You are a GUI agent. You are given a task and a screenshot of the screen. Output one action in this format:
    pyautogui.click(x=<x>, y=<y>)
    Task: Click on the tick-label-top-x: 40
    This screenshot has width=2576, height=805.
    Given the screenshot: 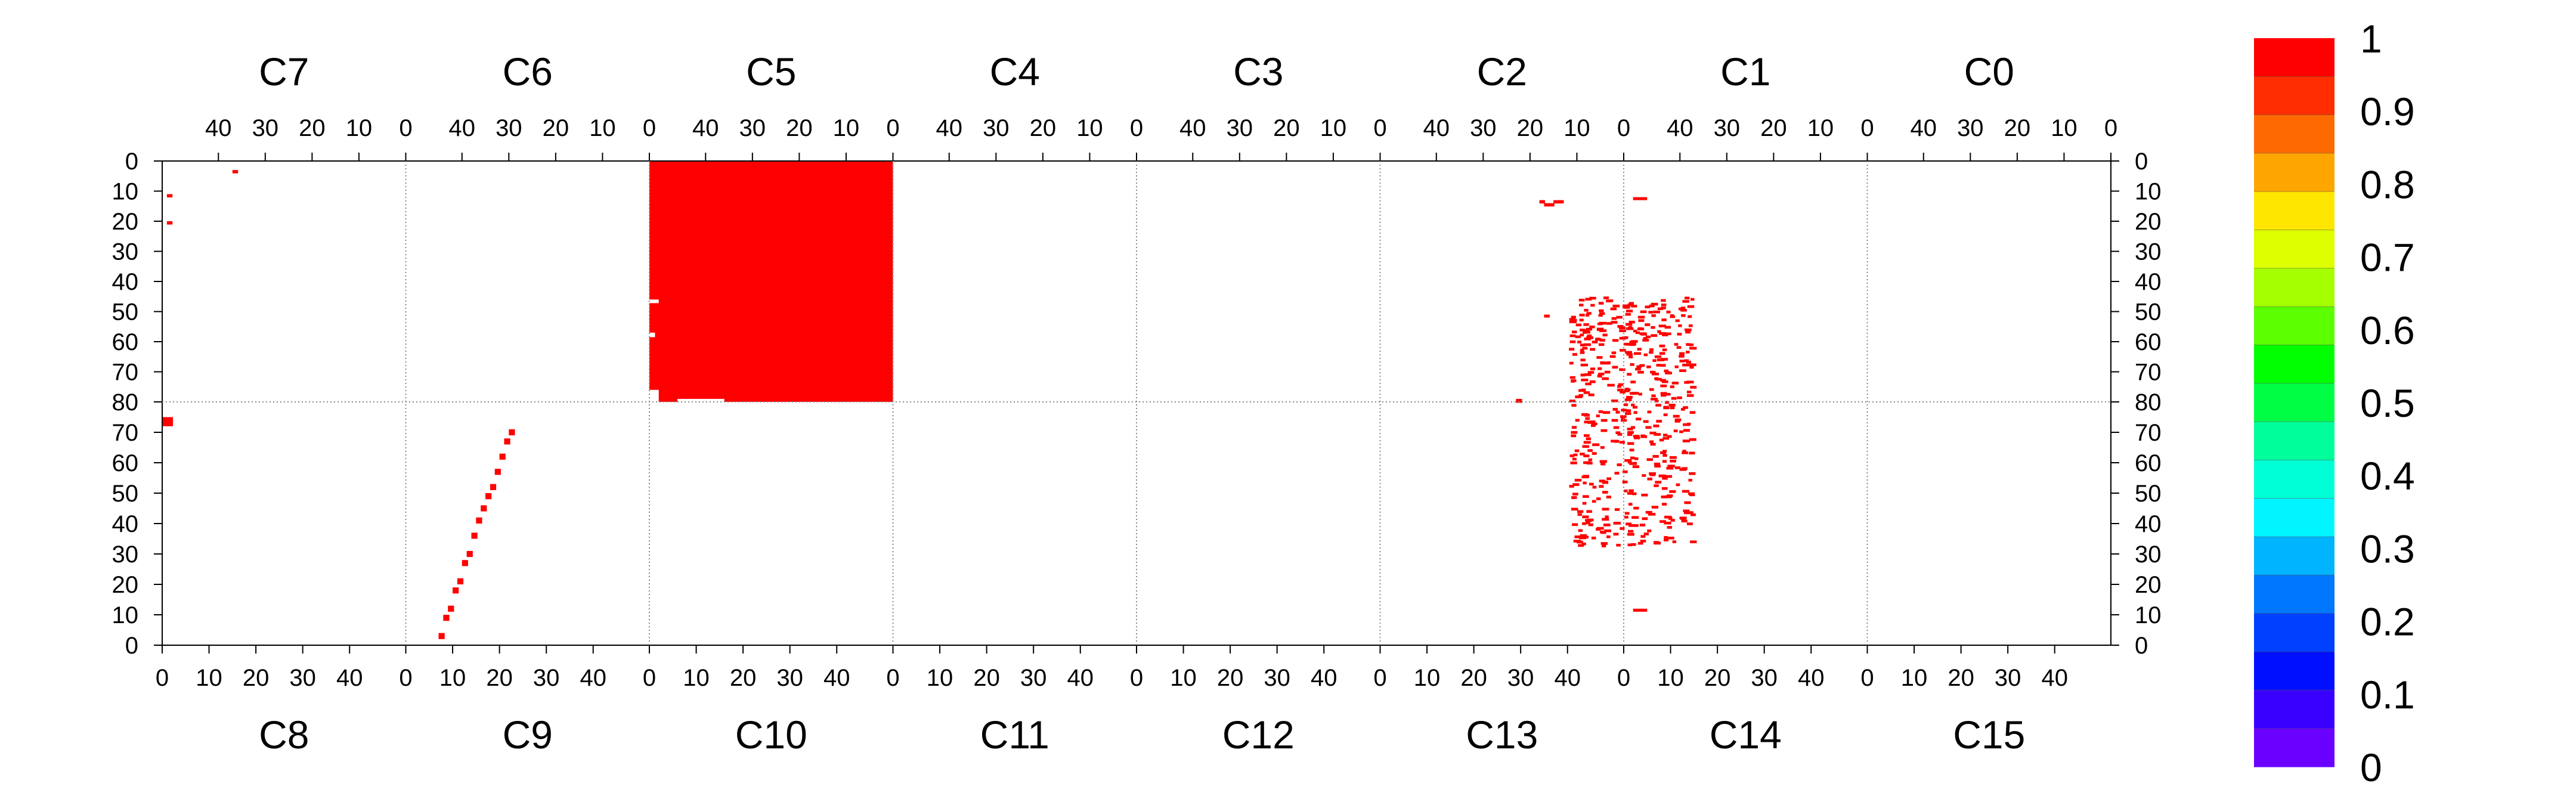 What is the action you would take?
    pyautogui.click(x=1680, y=128)
    